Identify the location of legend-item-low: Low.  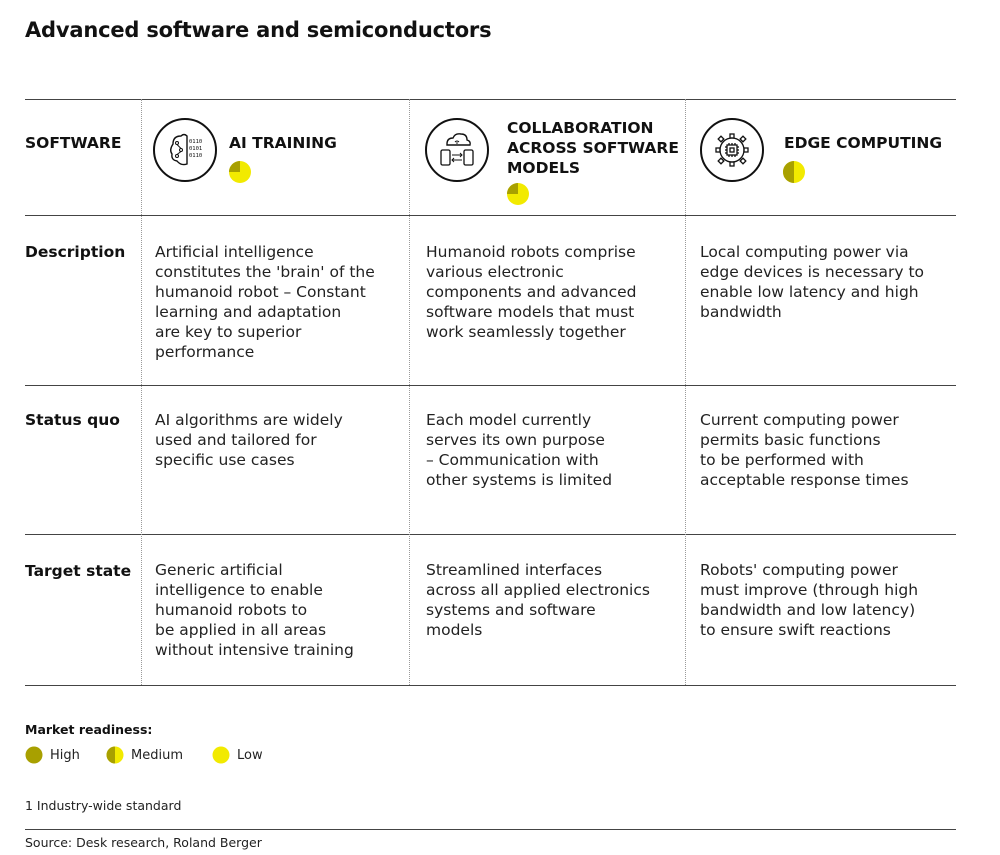
(237, 755).